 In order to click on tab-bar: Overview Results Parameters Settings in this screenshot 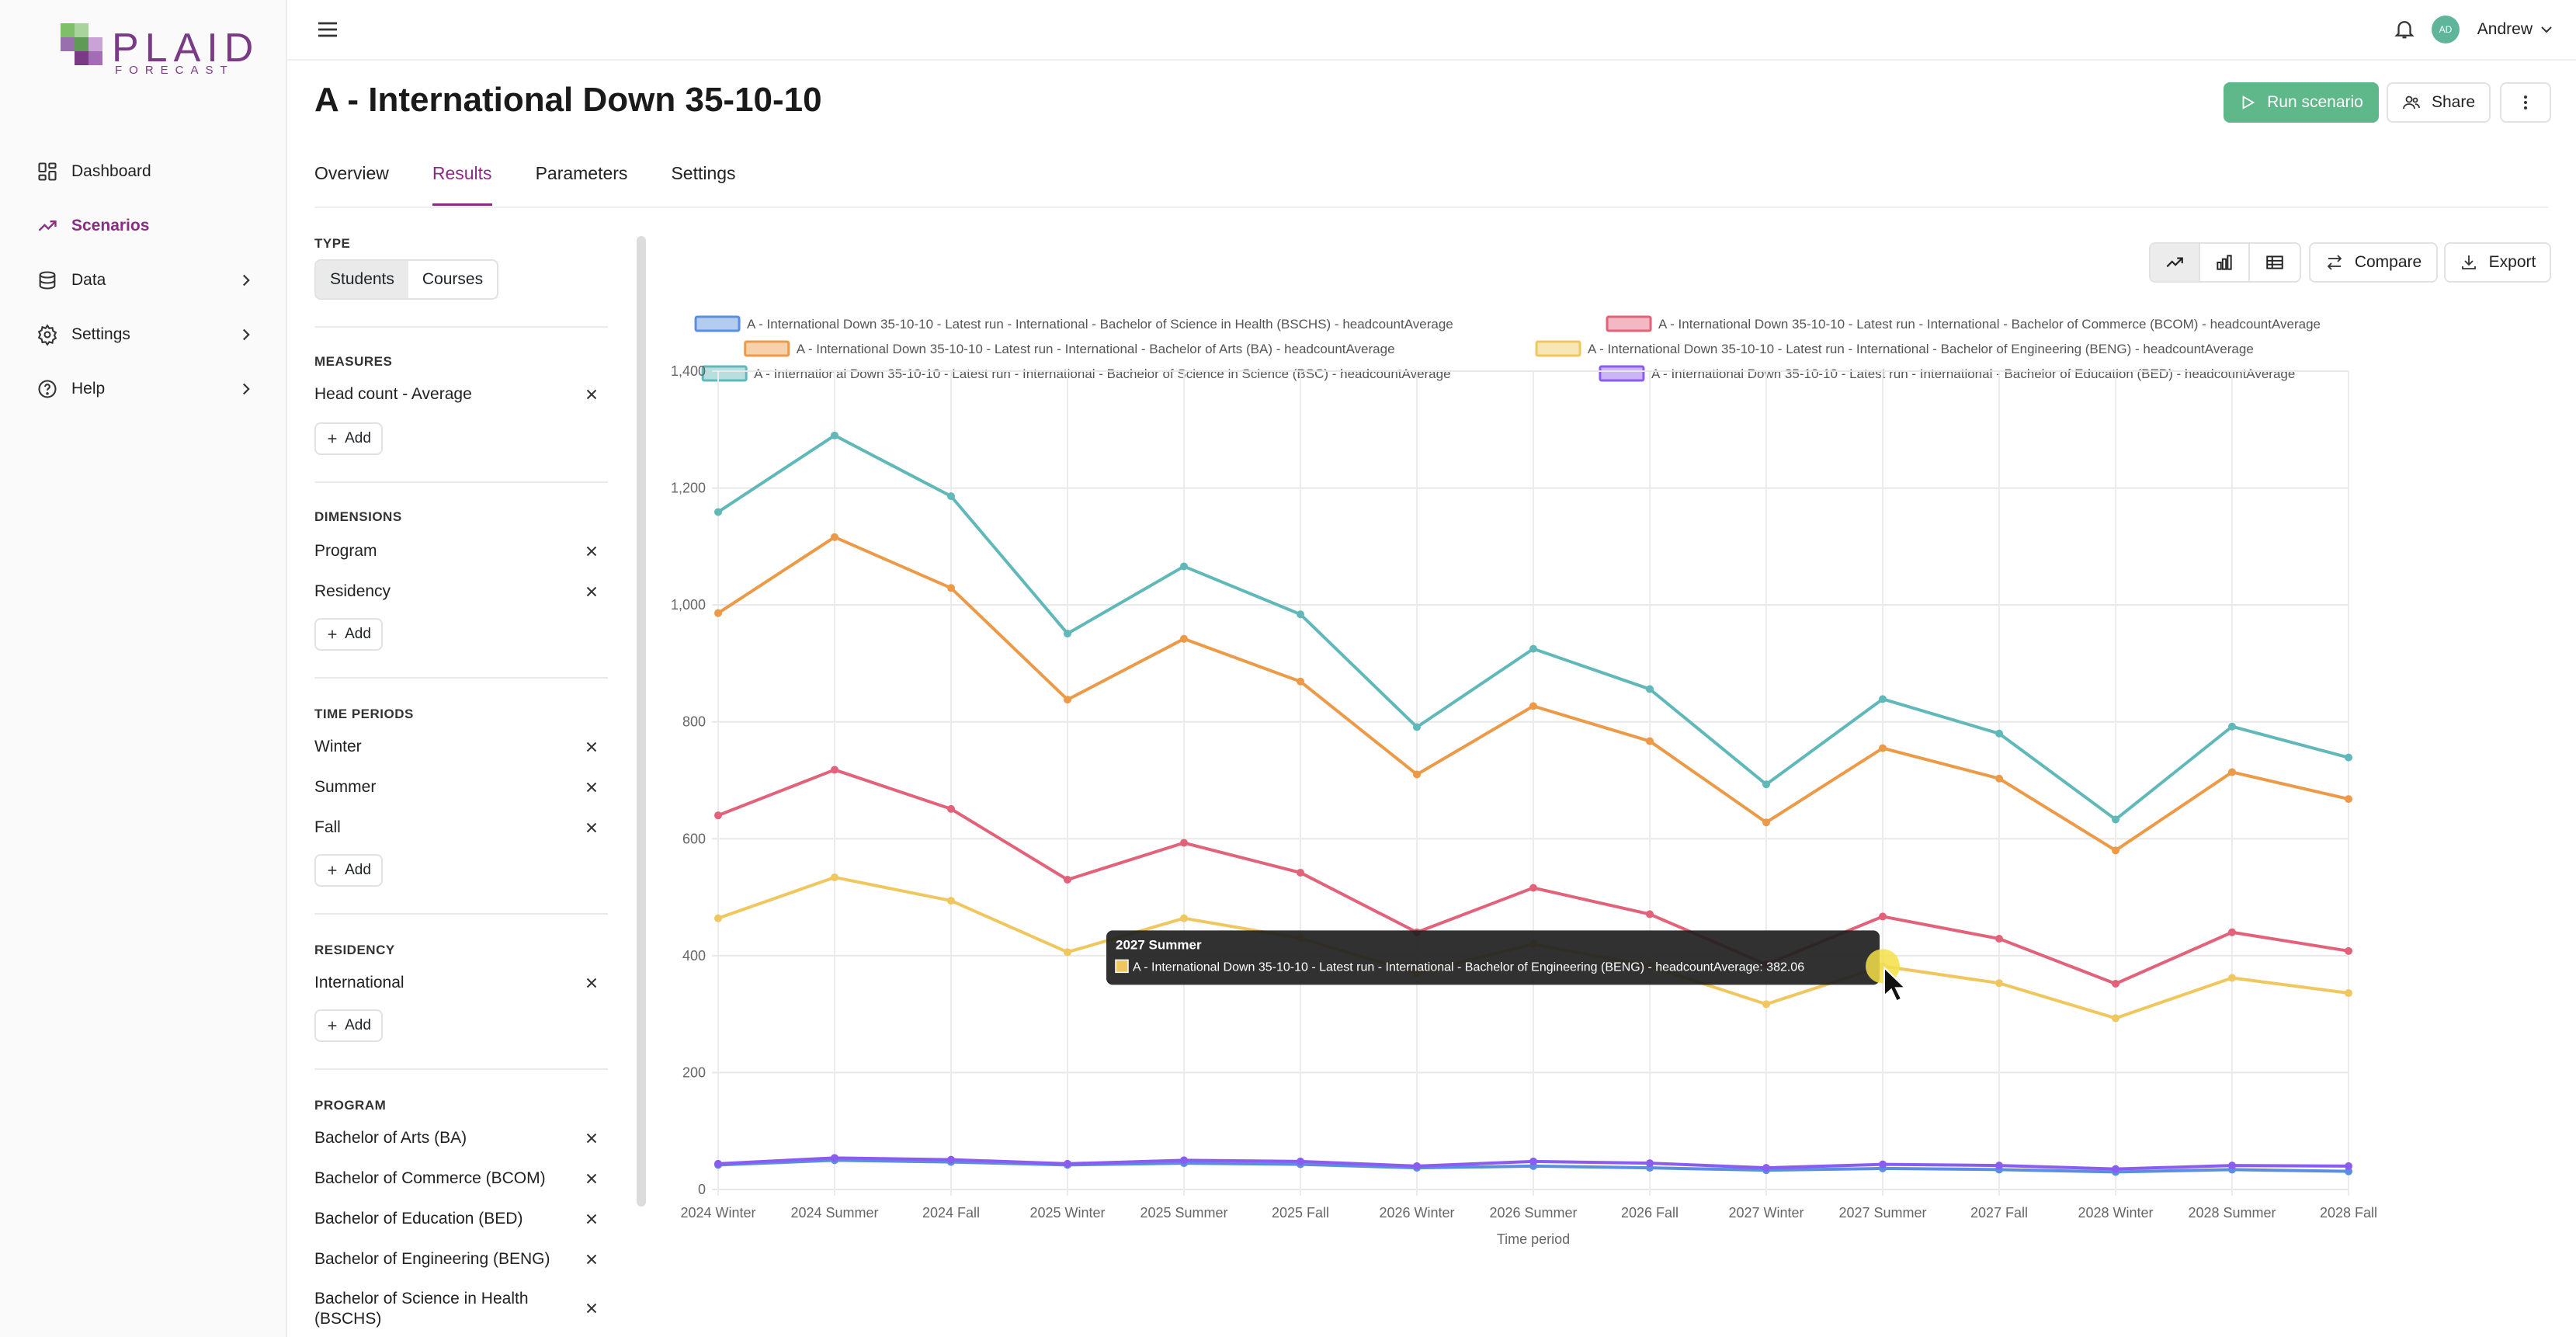, I will do `click(546, 181)`.